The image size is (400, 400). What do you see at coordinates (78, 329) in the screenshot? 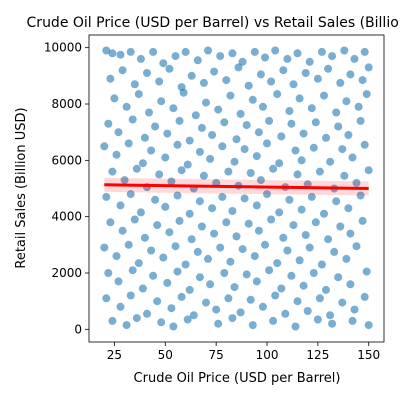
I see `y-tick-label: 0` at bounding box center [78, 329].